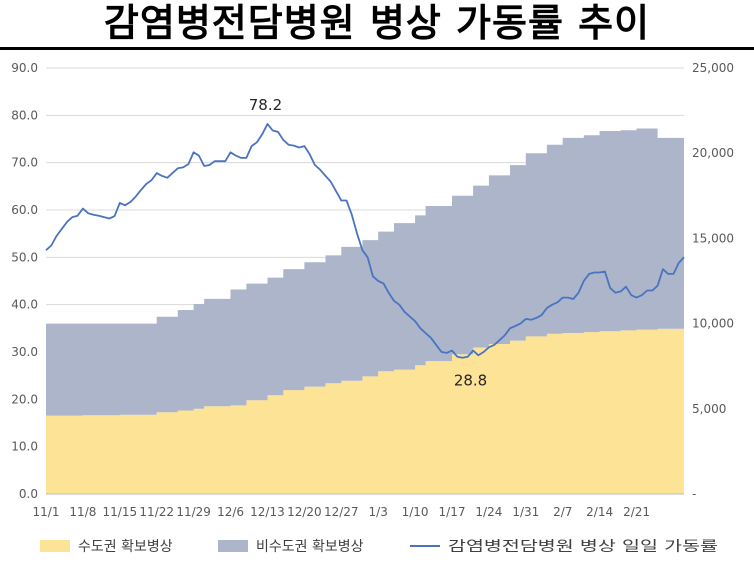  I want to click on y-left-tick-label: 60.0, so click(24, 210).